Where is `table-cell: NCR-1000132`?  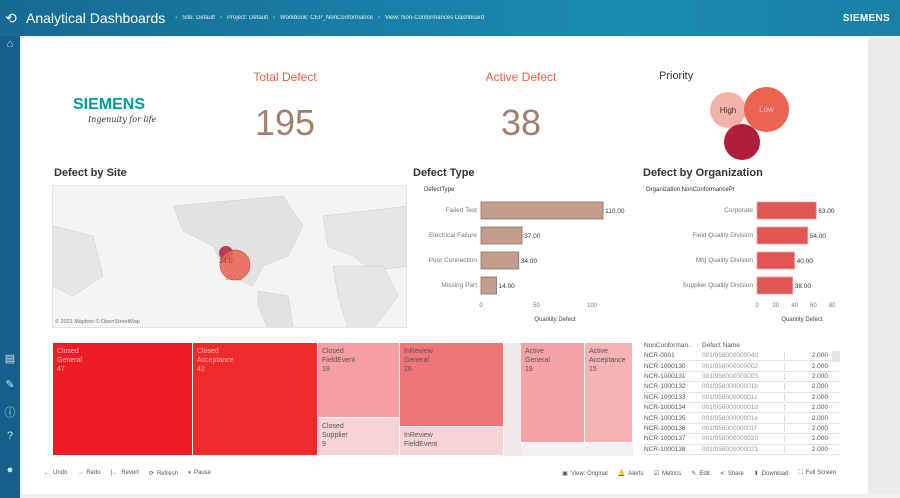 table-cell: NCR-1000132 is located at coordinates (665, 387).